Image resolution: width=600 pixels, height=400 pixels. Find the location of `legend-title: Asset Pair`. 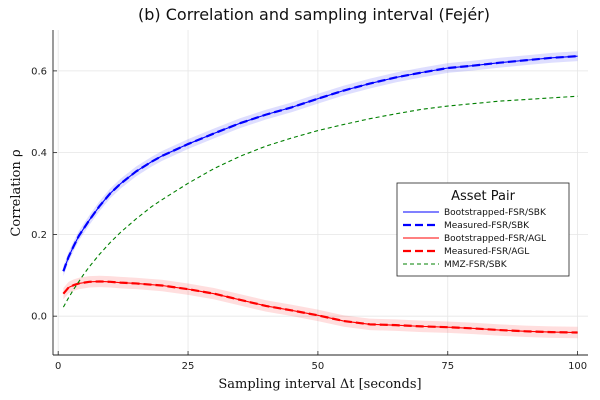

legend-title: Asset Pair is located at coordinates (483, 196).